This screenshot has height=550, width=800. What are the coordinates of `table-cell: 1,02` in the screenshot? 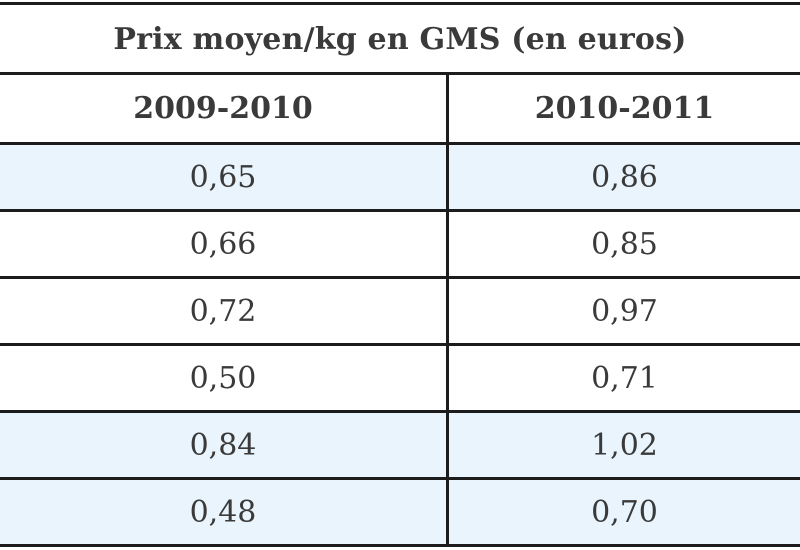 It's located at (624, 445).